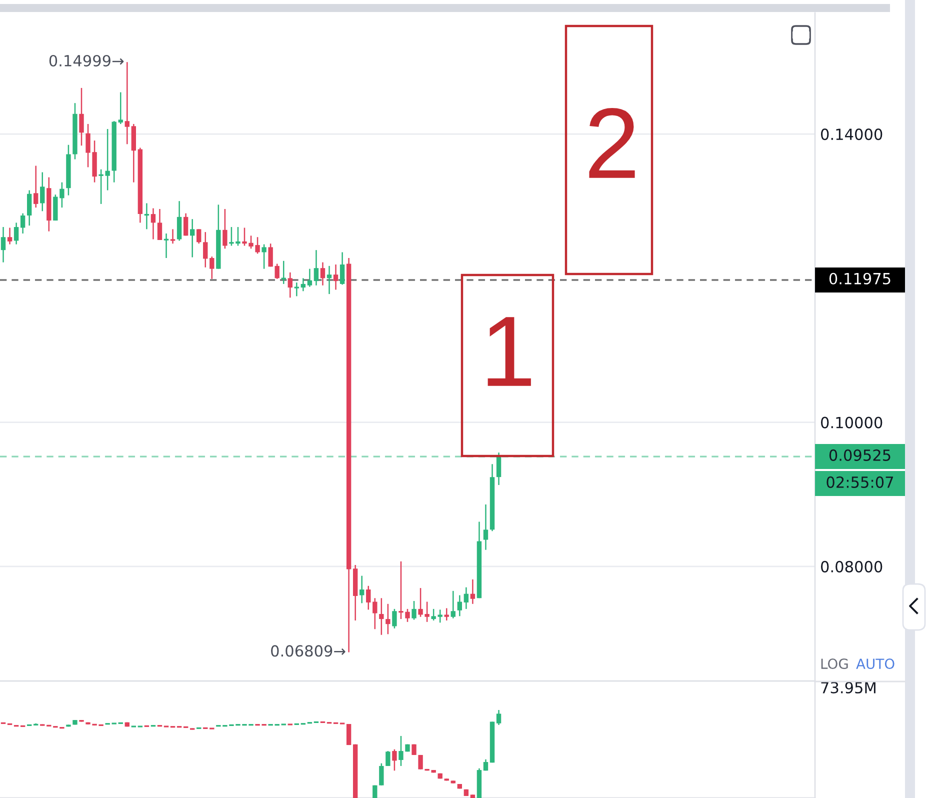  What do you see at coordinates (859, 278) in the screenshot?
I see `ref-line-label: 0.11975` at bounding box center [859, 278].